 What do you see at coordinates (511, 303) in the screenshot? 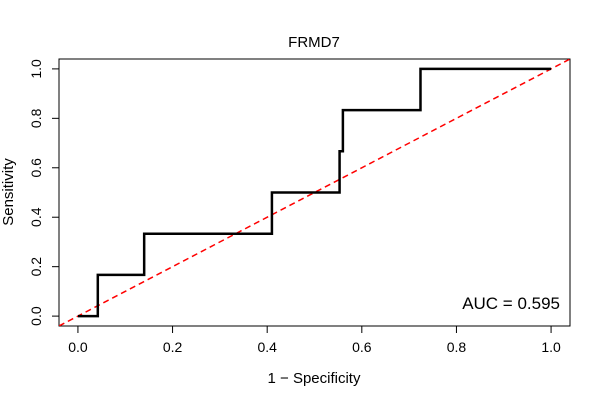
I see `auc-annotation: AUC = 0.595` at bounding box center [511, 303].